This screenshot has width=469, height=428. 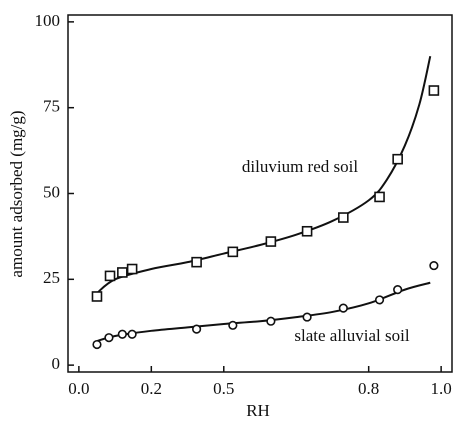 What do you see at coordinates (258, 410) in the screenshot?
I see `x-axis-label: RH` at bounding box center [258, 410].